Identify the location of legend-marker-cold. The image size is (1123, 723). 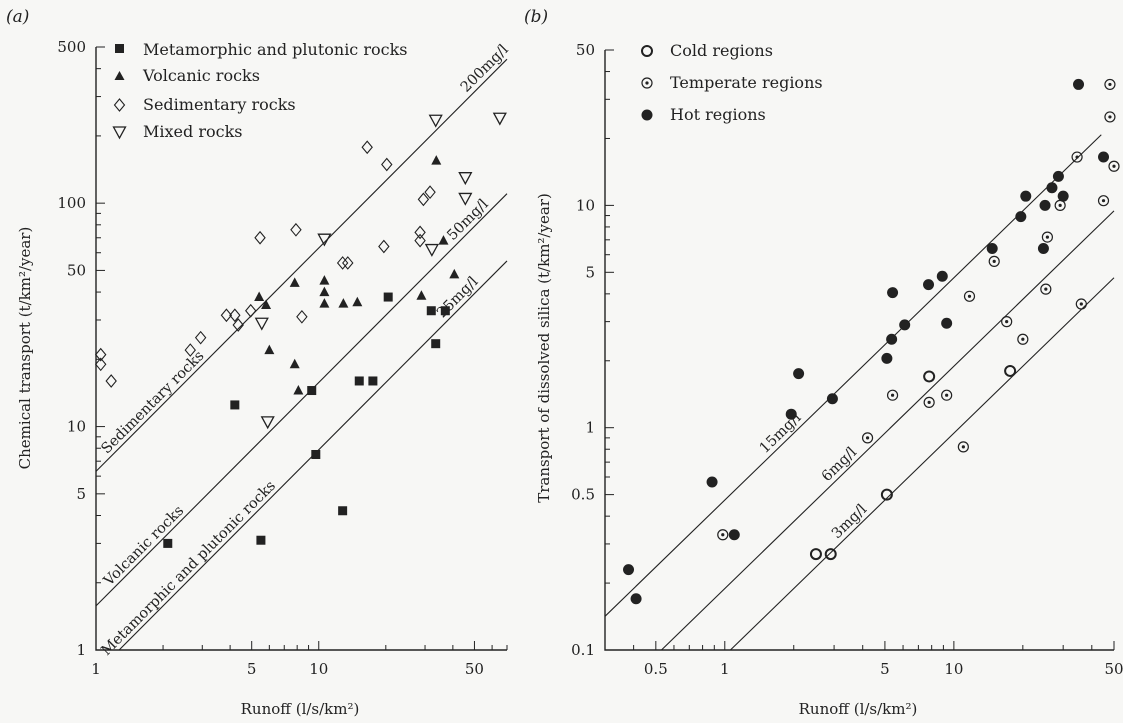
(647, 51).